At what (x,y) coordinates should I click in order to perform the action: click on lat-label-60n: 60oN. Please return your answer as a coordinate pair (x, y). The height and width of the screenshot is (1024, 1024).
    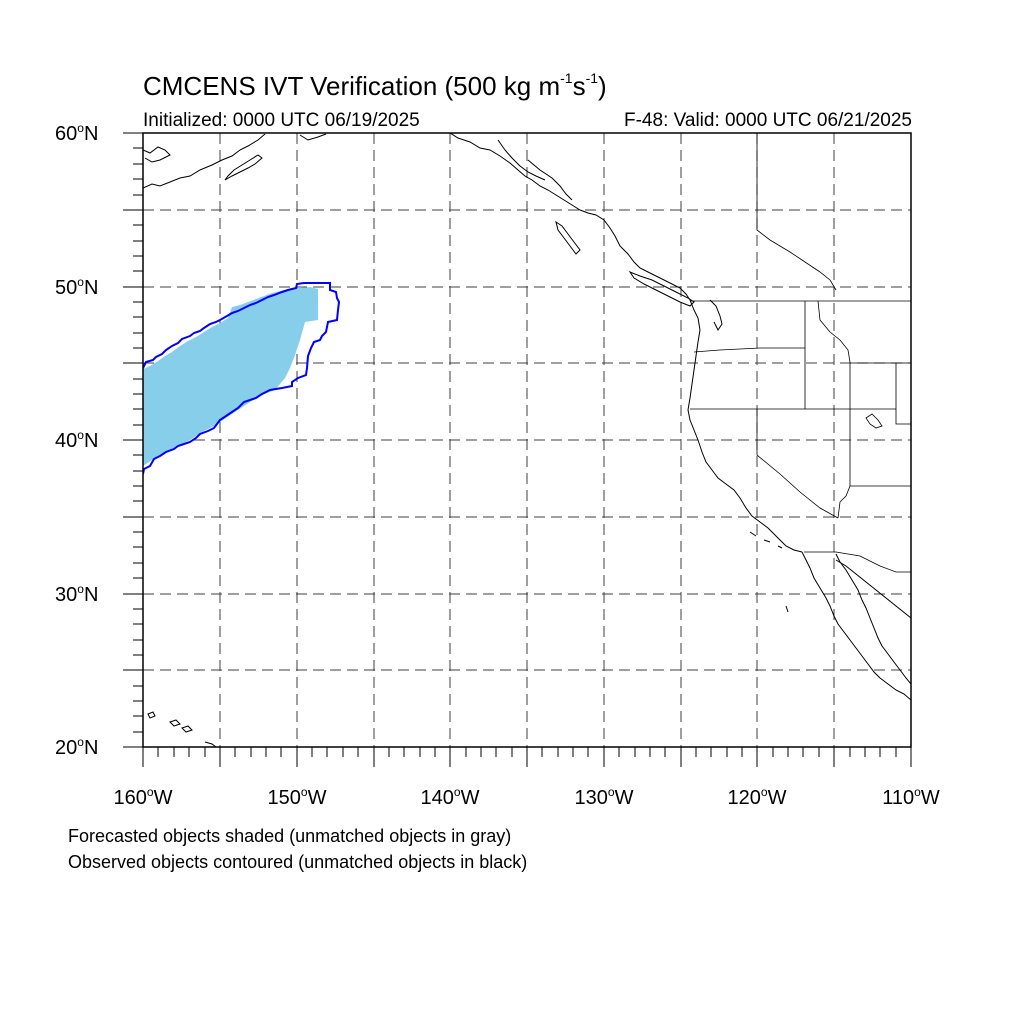
    Looking at the image, I should click on (77, 133).